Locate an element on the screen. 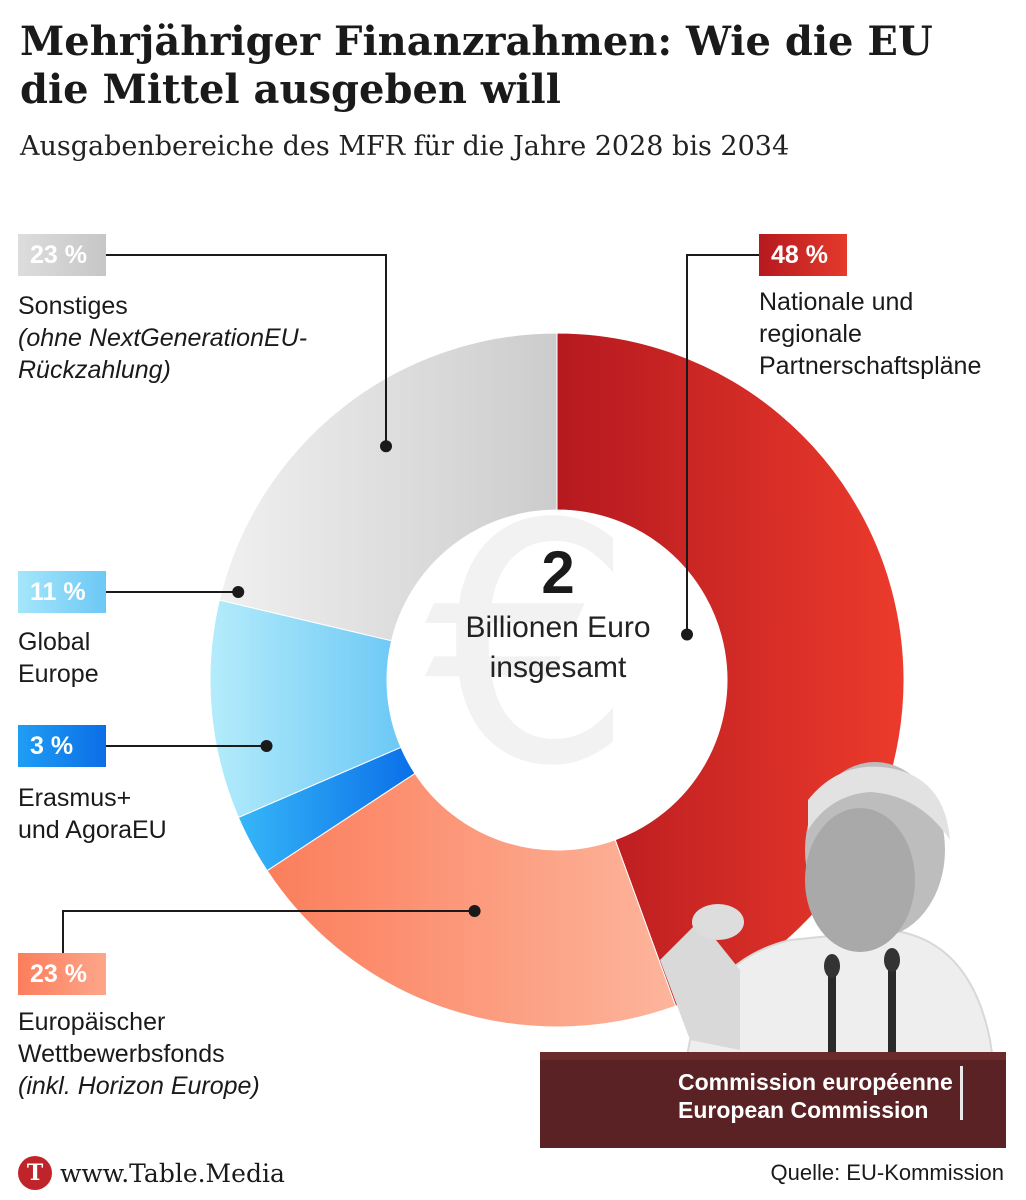  source-note: Quelle: EU-Kommission is located at coordinates (887, 1172).